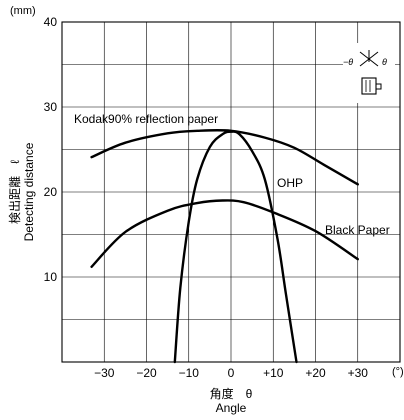  What do you see at coordinates (358, 373) in the screenshot?
I see `x-tick-label: +30` at bounding box center [358, 373].